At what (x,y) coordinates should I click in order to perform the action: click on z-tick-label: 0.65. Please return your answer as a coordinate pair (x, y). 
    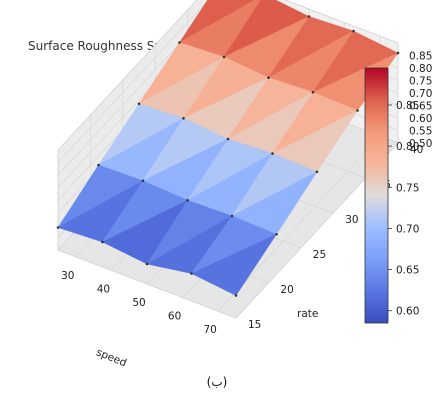
    Looking at the image, I should click on (420, 107).